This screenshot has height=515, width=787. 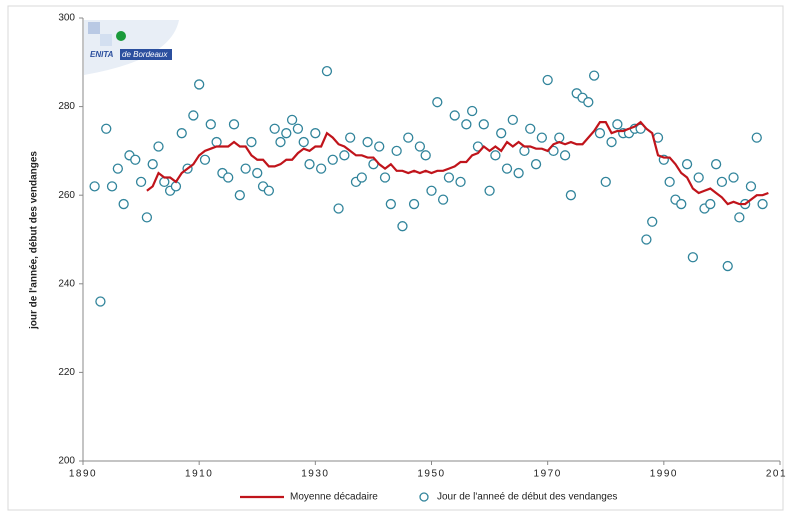 I want to click on y-tick-label: 300, so click(x=66, y=18).